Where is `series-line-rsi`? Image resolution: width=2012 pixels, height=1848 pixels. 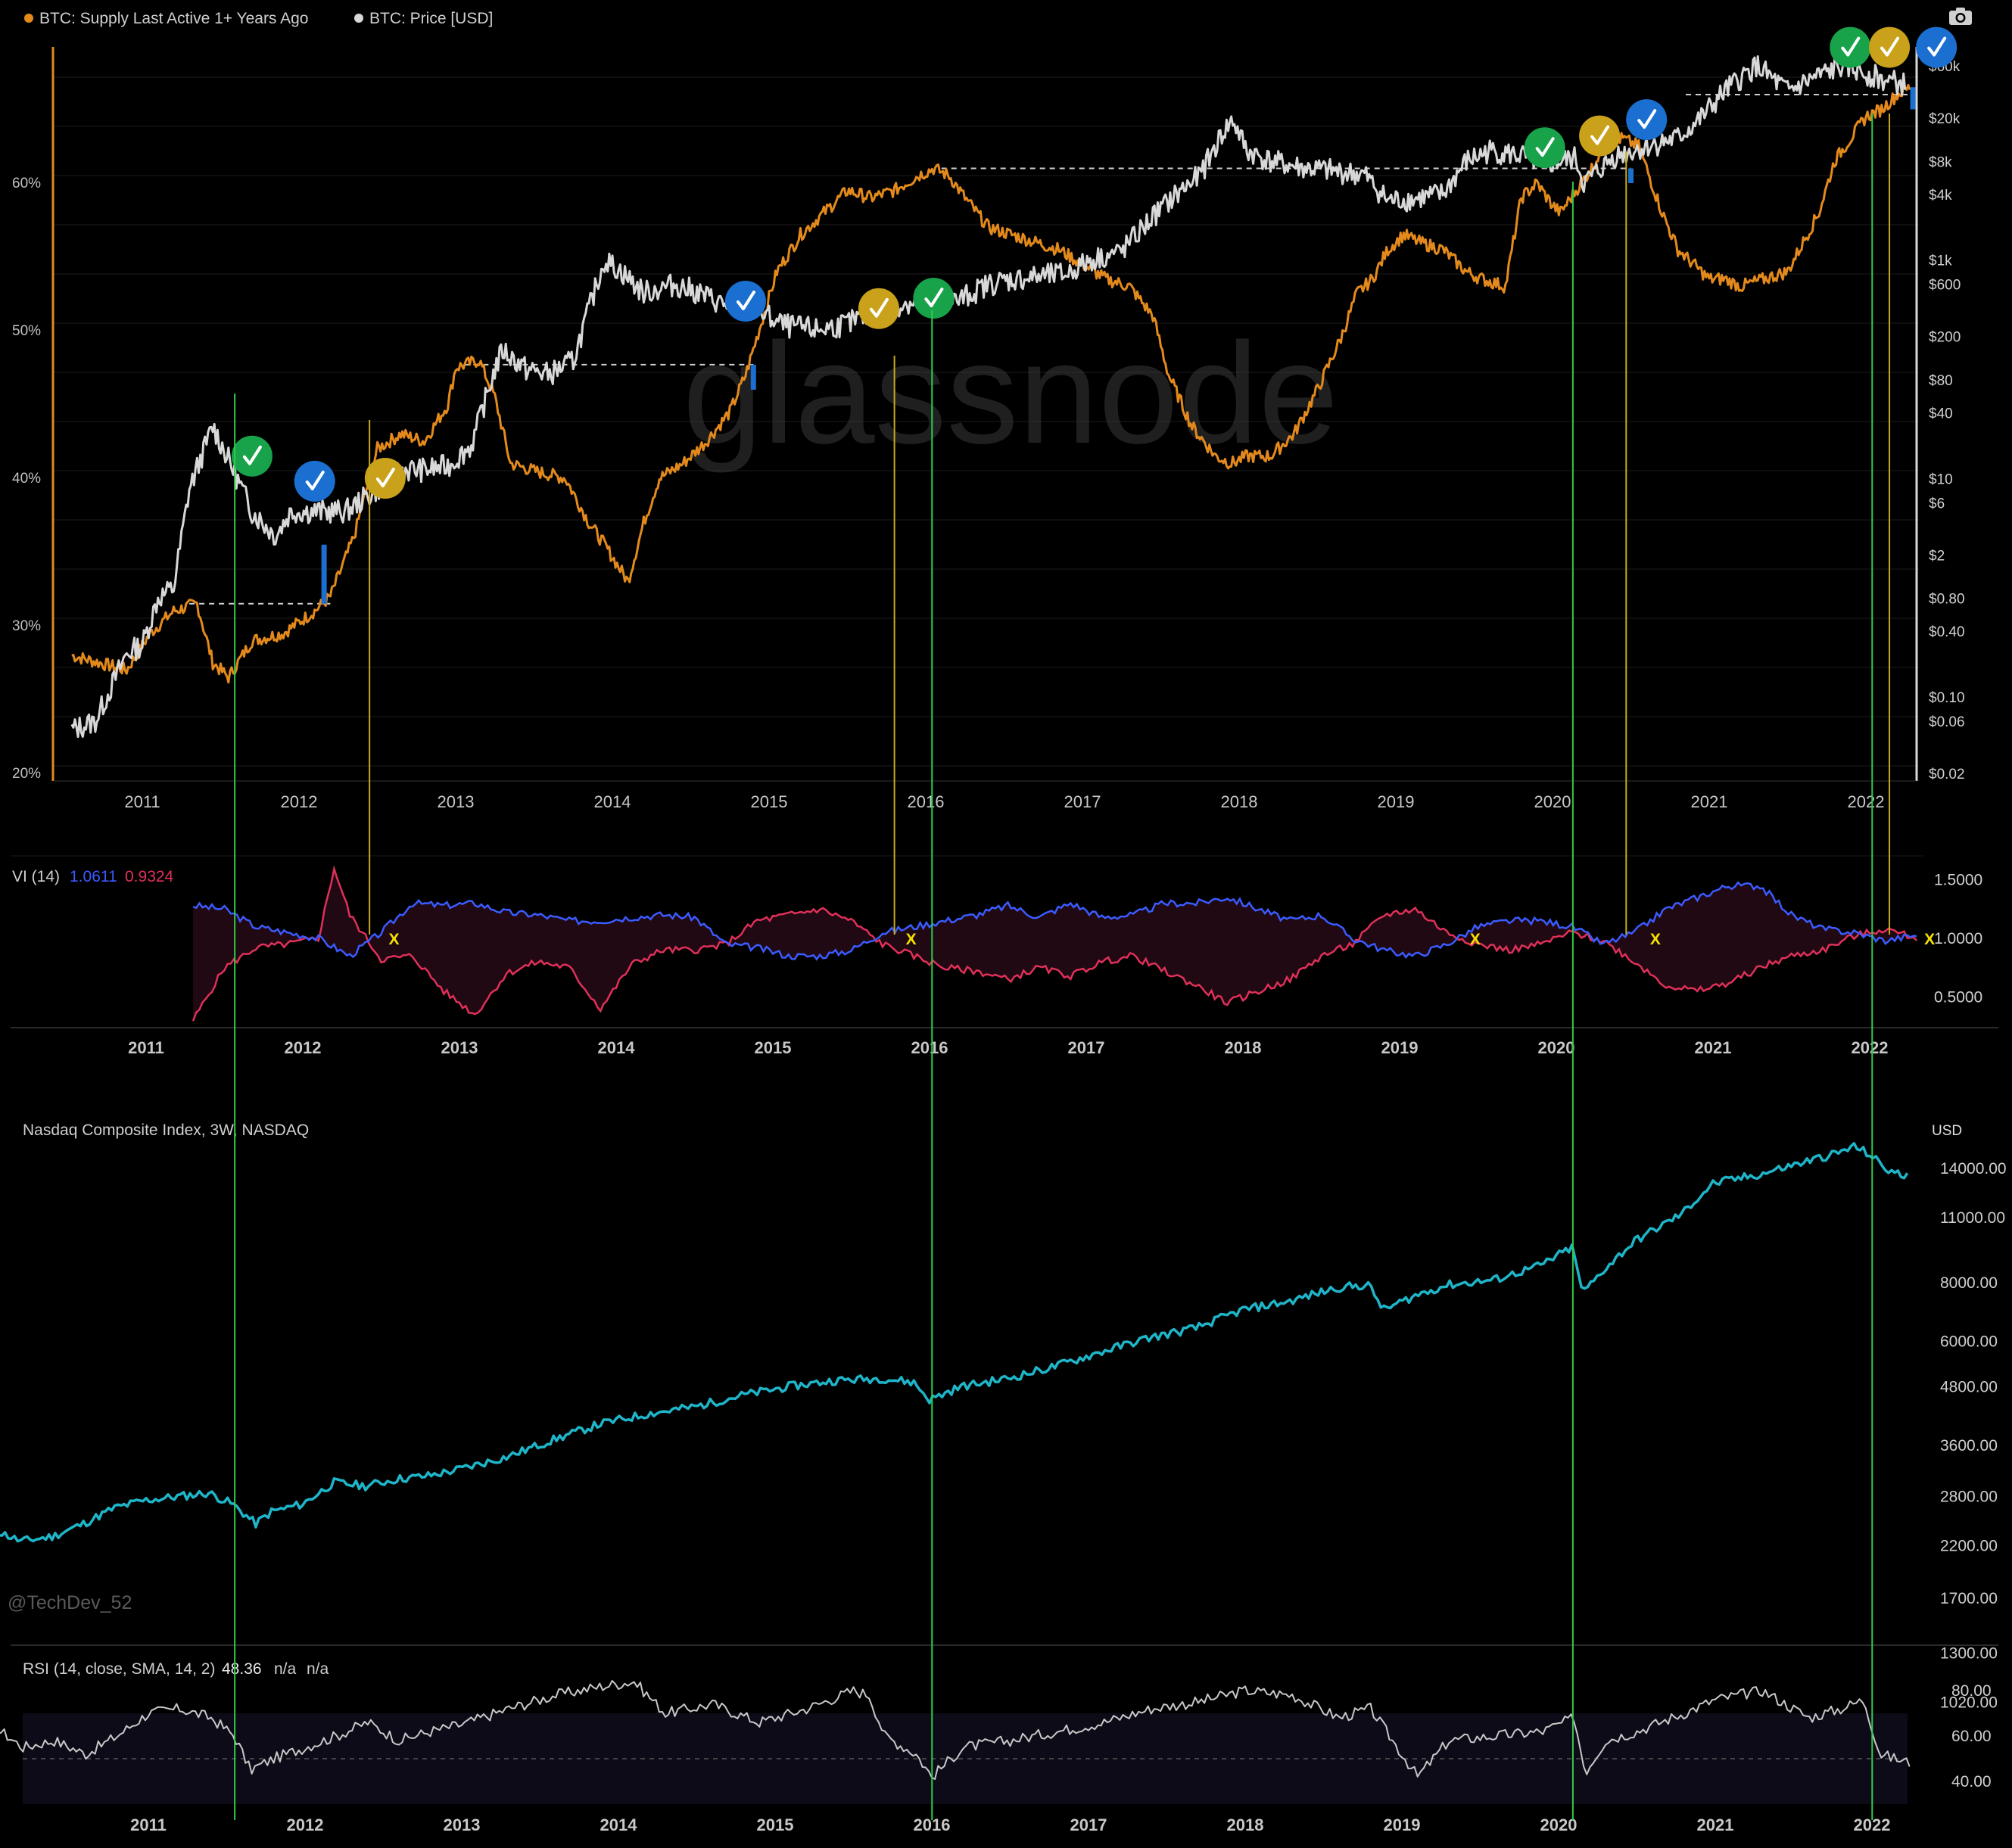
series-line-rsi is located at coordinates (955, 1730).